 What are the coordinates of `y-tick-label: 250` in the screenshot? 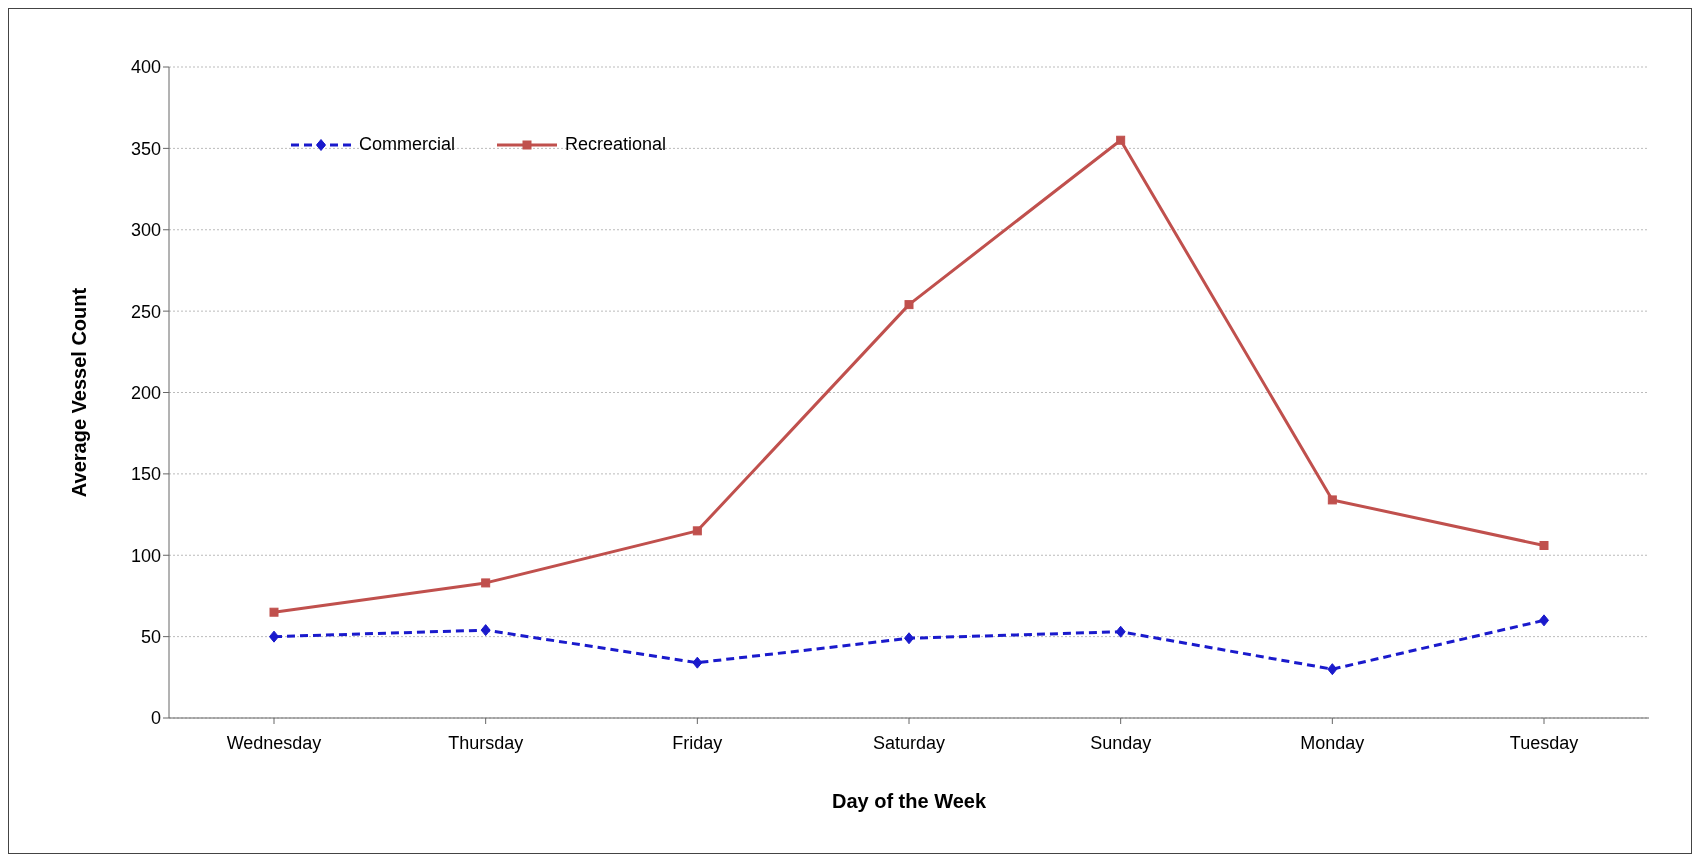 It's located at (145, 311).